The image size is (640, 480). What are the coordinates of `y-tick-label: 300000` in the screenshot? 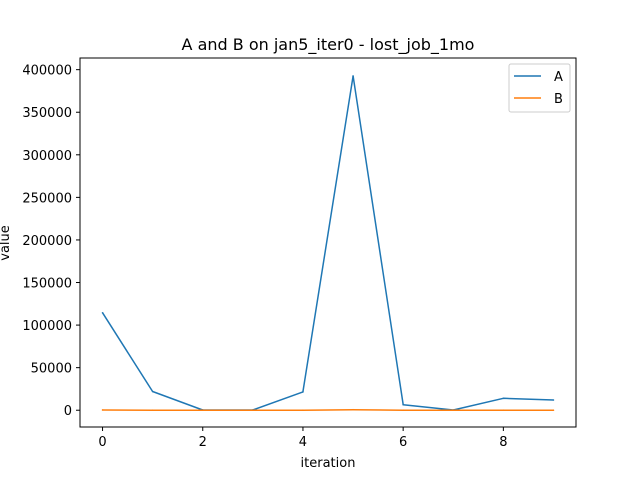 It's located at (47, 156).